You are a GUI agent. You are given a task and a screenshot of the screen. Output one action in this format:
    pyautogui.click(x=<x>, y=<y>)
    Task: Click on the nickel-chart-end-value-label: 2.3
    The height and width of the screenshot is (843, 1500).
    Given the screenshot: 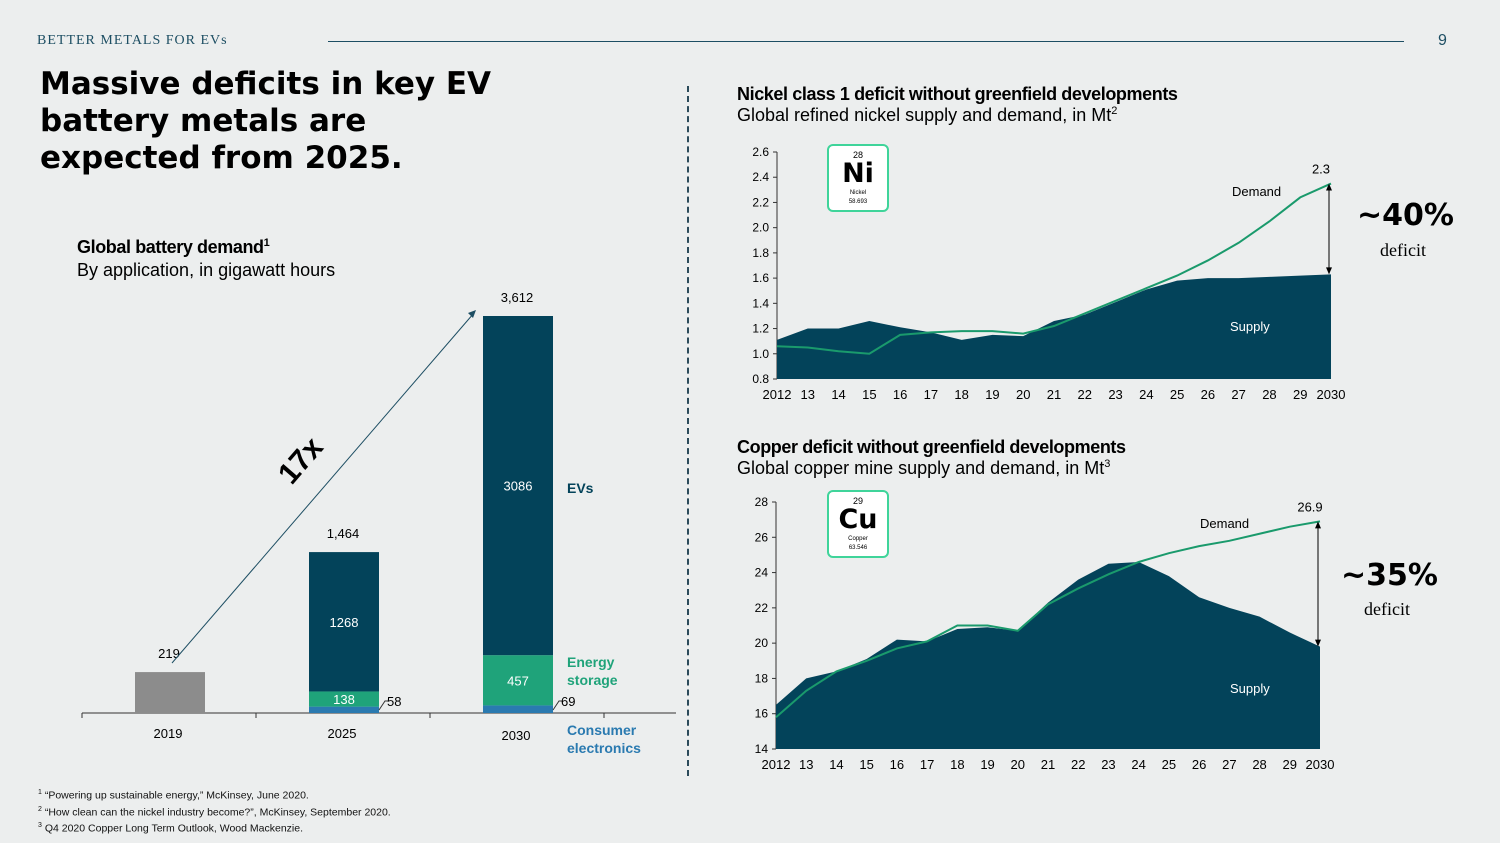 What is the action you would take?
    pyautogui.click(x=1321, y=169)
    